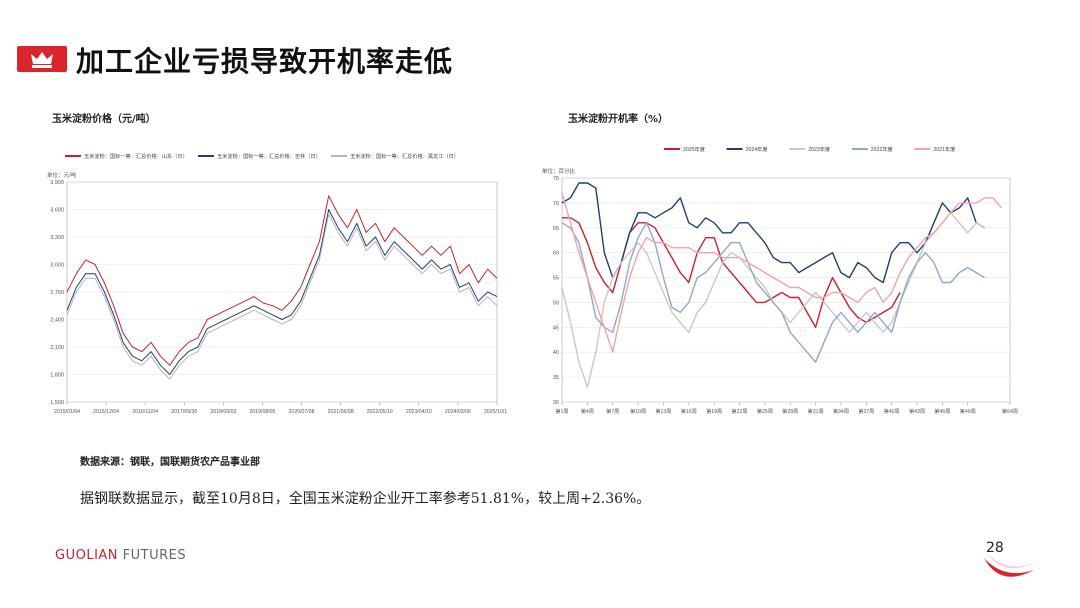  Describe the element at coordinates (968, 411) in the screenshot. I see `x-tick-label: 第49周` at that location.